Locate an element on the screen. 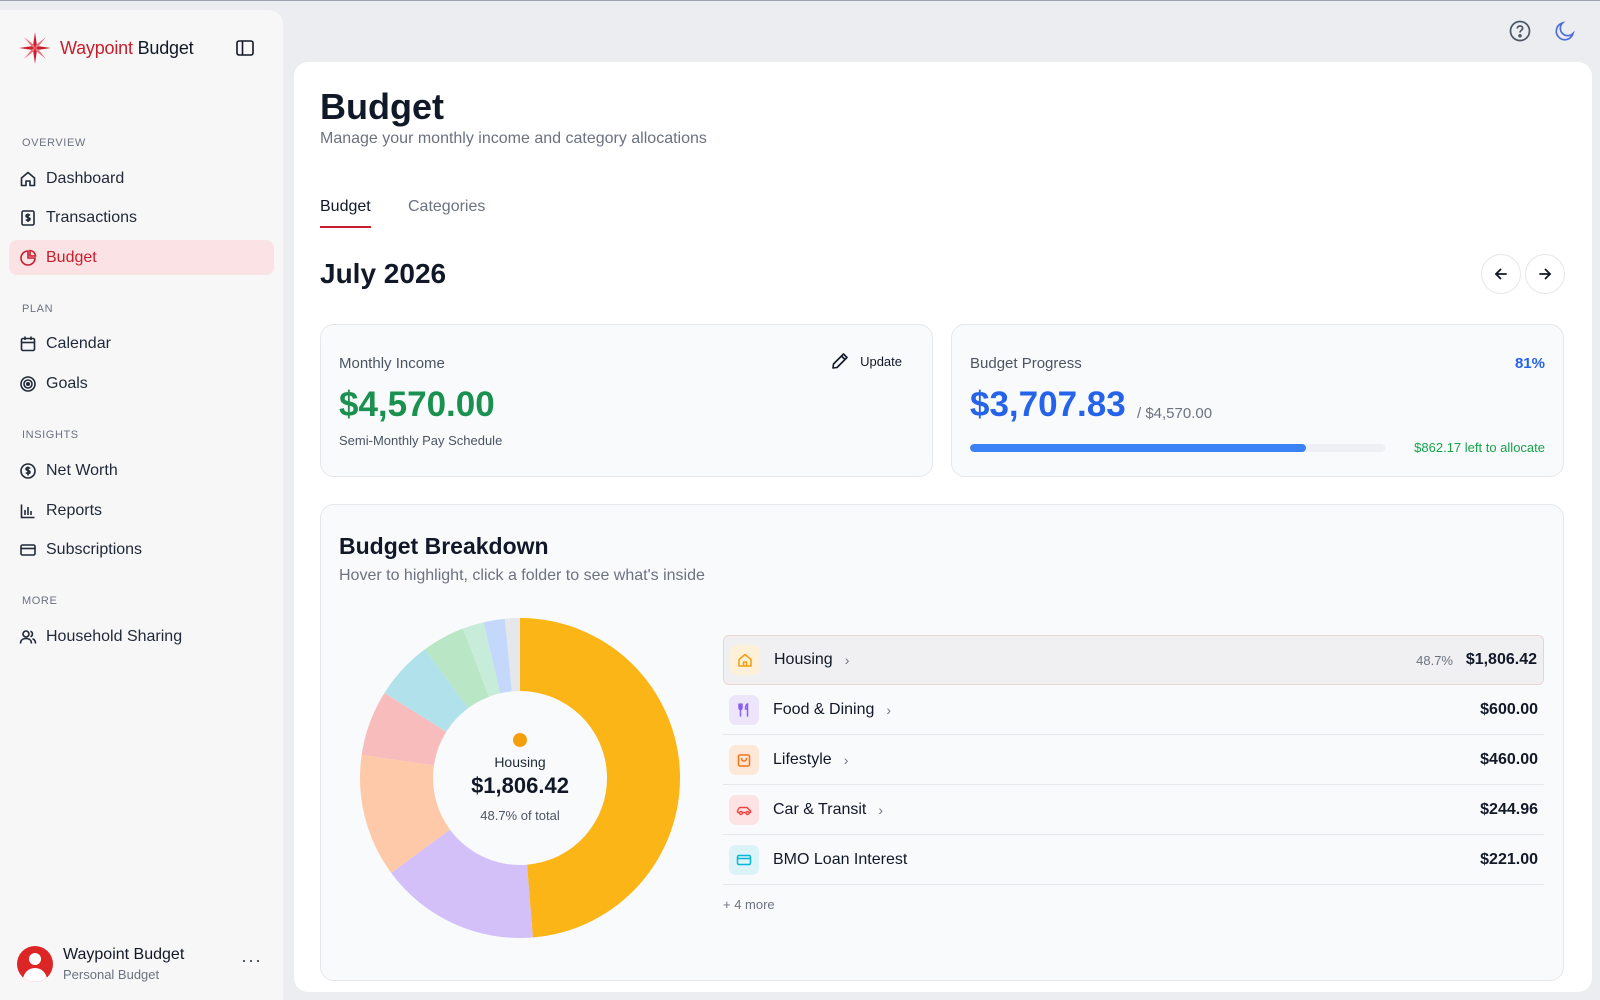 The image size is (1600, 1000). breakdown-title: Budget Breakdown is located at coordinates (444, 546).